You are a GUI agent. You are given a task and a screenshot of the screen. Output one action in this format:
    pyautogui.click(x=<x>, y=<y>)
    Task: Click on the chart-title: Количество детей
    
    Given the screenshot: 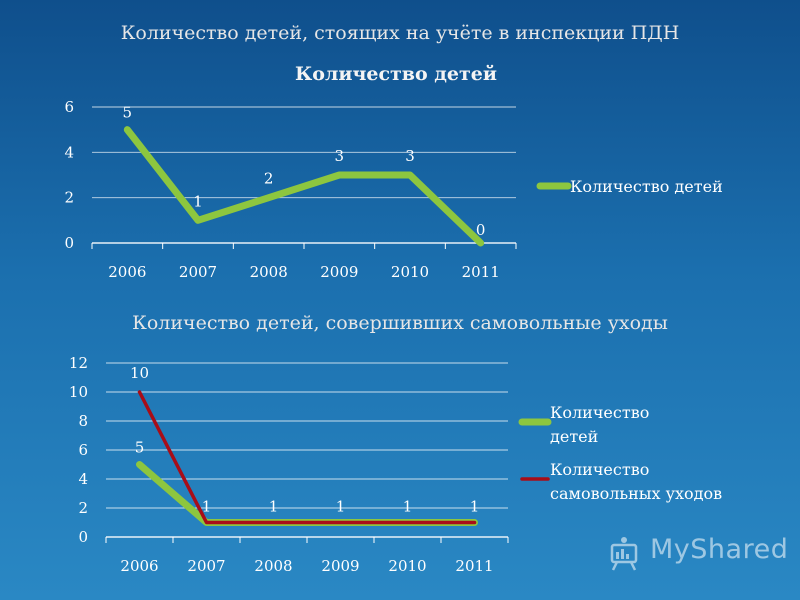 What is the action you would take?
    pyautogui.click(x=396, y=74)
    